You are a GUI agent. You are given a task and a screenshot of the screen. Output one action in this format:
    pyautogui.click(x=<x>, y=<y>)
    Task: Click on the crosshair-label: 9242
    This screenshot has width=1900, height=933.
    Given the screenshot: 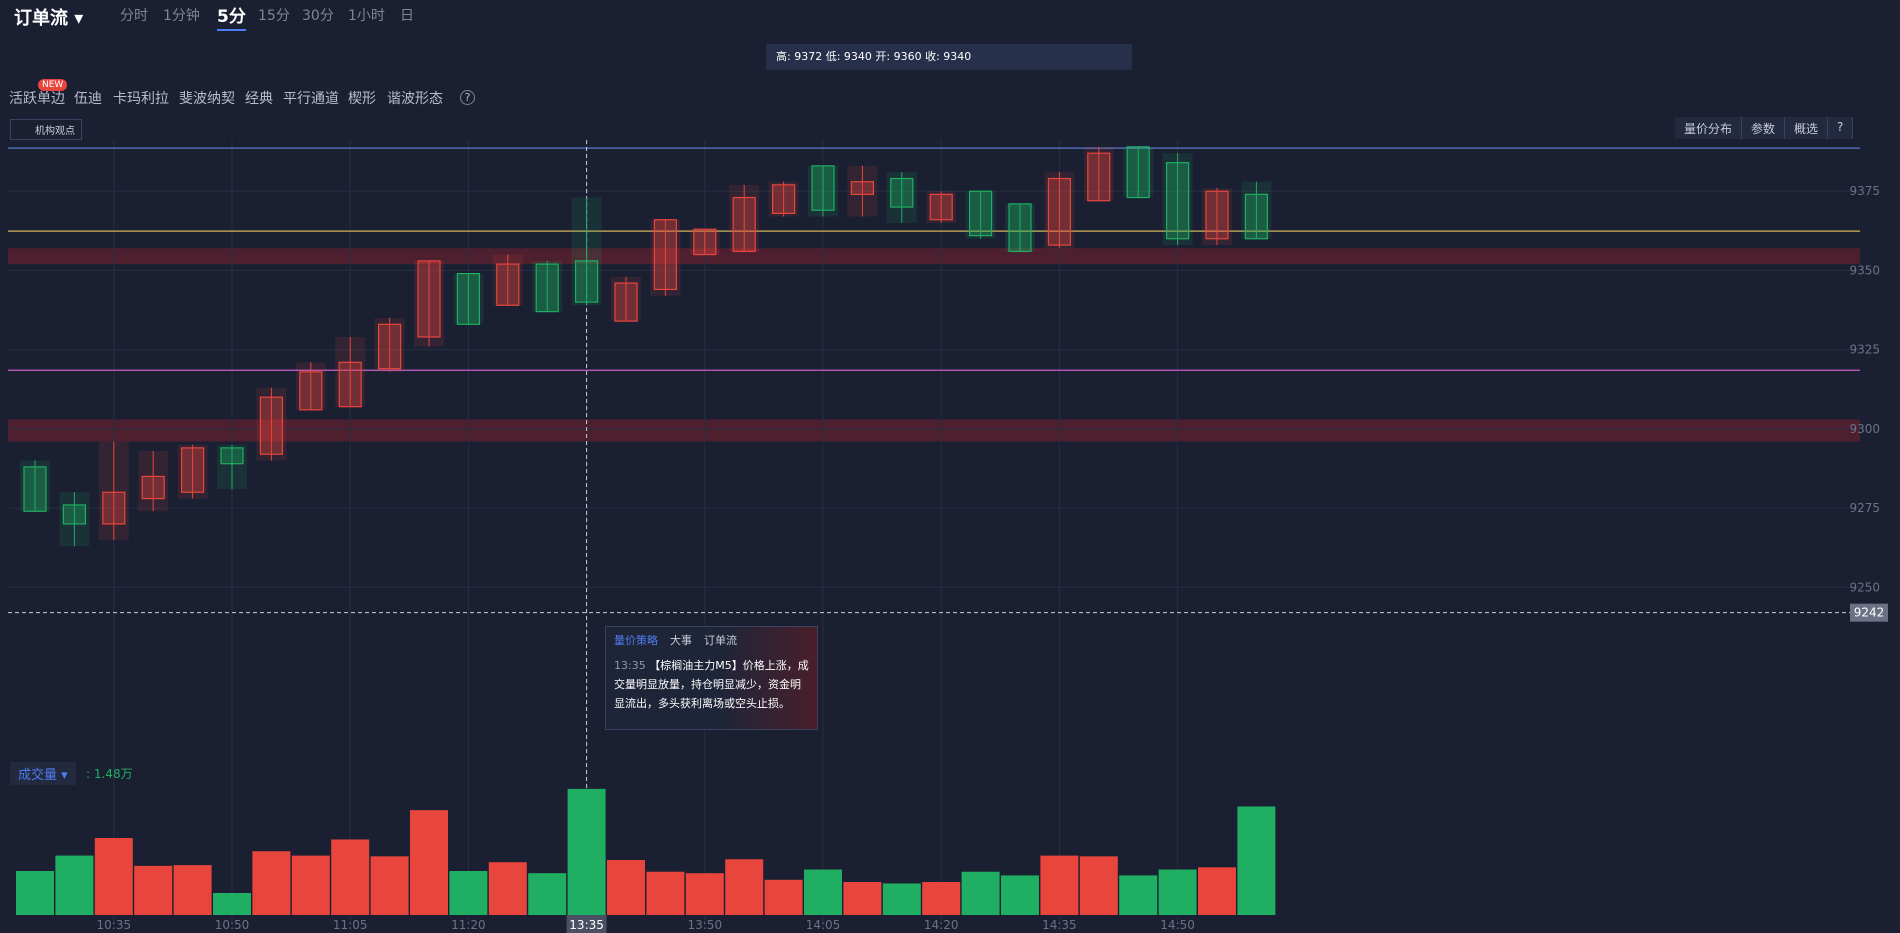 What is the action you would take?
    pyautogui.click(x=1869, y=613)
    